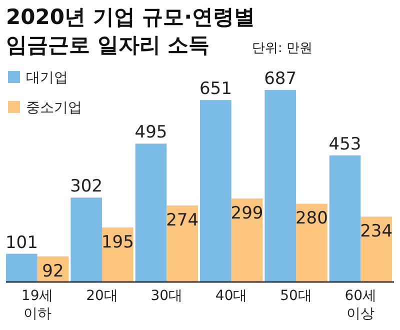 The height and width of the screenshot is (330, 400). What do you see at coordinates (53, 271) in the screenshot?
I see `data-label: 92` at bounding box center [53, 271].